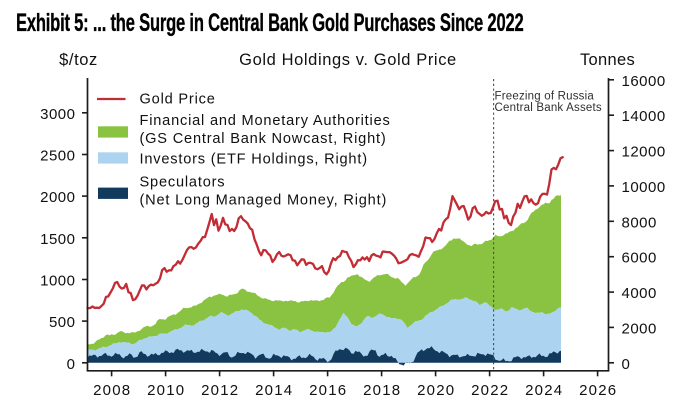 This screenshot has height=418, width=700. I want to click on svg-text: Tonnes, so click(607, 60).